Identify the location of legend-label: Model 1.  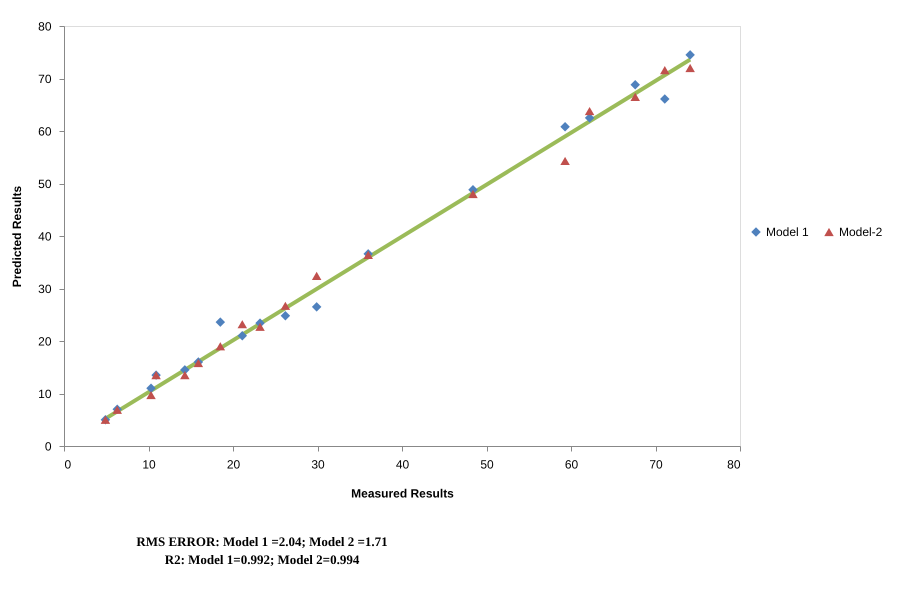
(788, 232).